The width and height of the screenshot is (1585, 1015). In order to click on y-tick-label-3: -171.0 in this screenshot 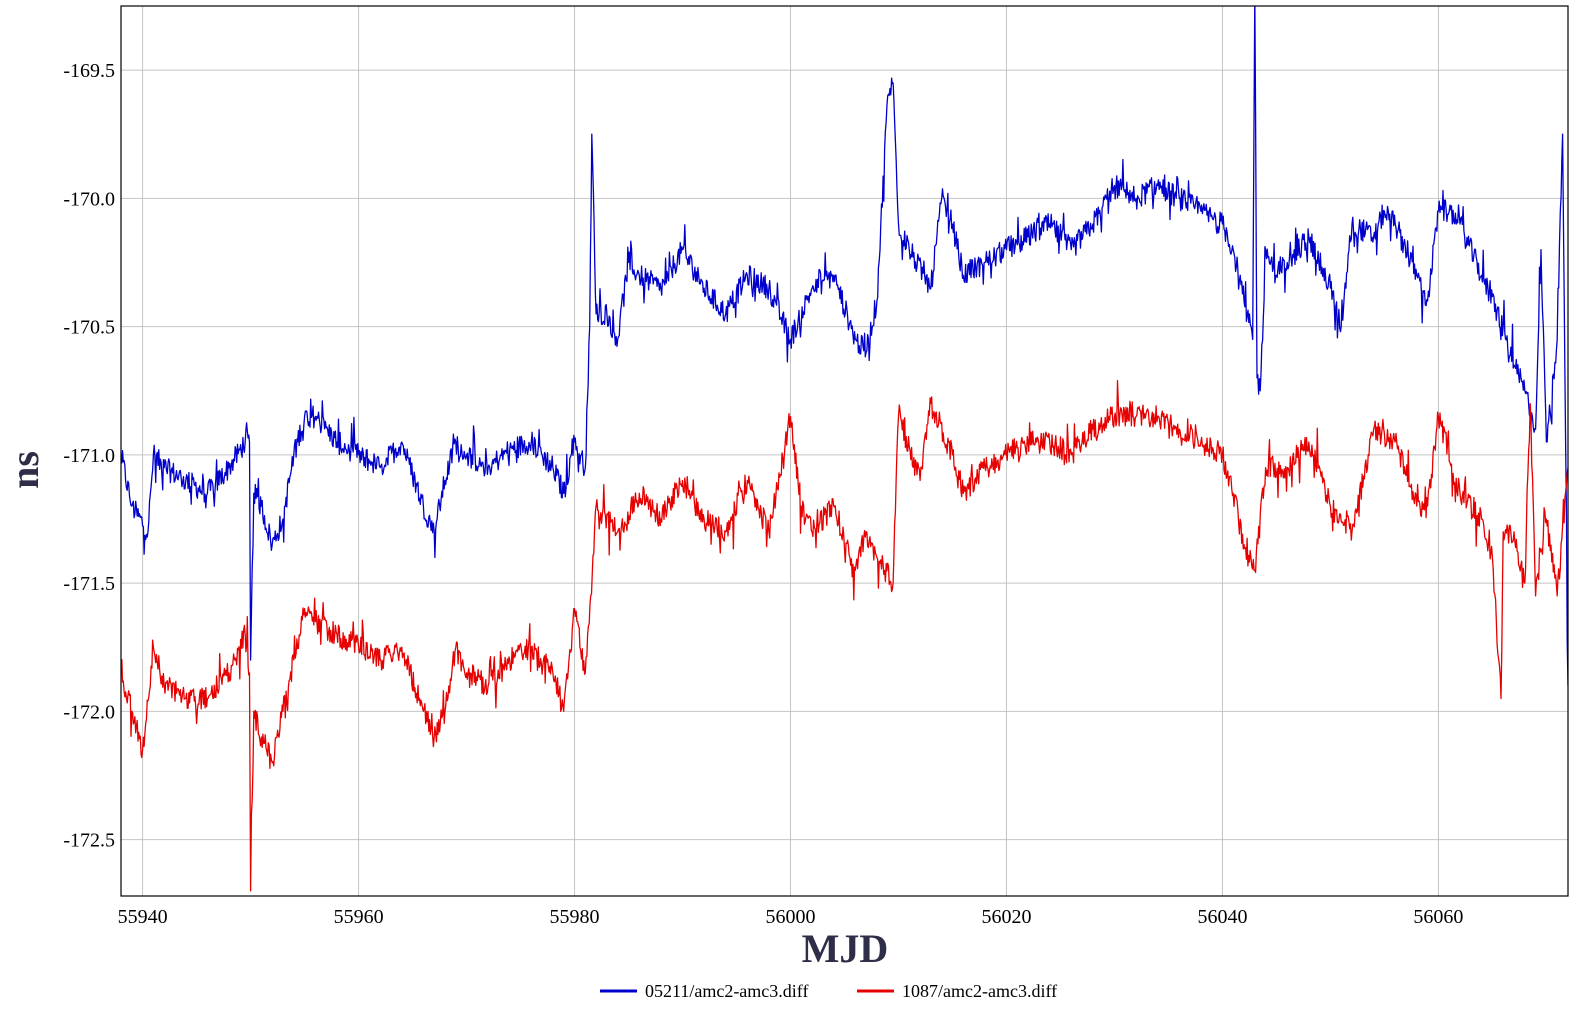, I will do `click(89, 456)`.